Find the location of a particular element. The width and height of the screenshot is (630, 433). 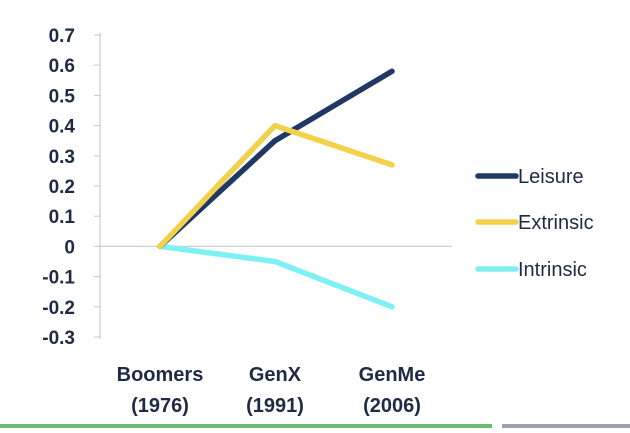

y-tick-label: 0 is located at coordinates (69, 247).